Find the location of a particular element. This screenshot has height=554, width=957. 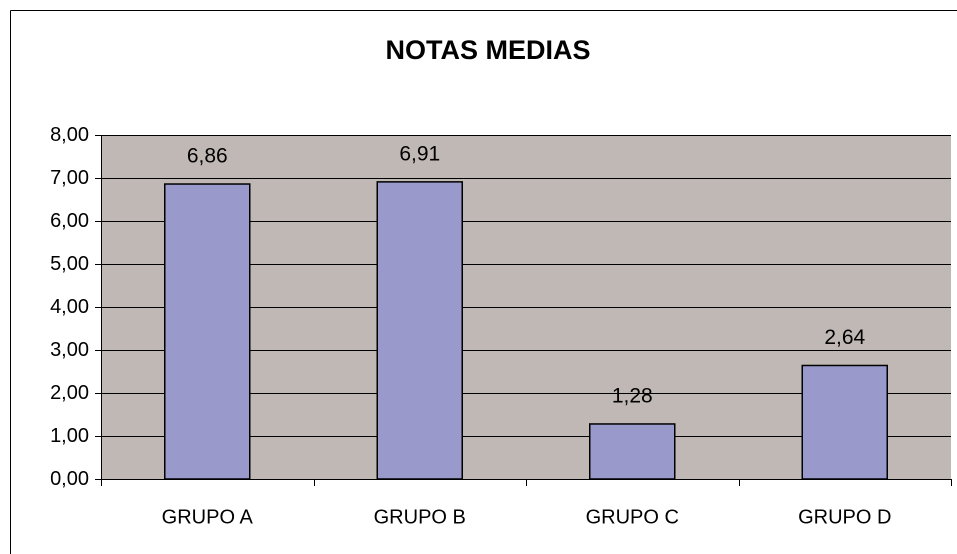

x-tick-label: GRUPO B is located at coordinates (420, 517).